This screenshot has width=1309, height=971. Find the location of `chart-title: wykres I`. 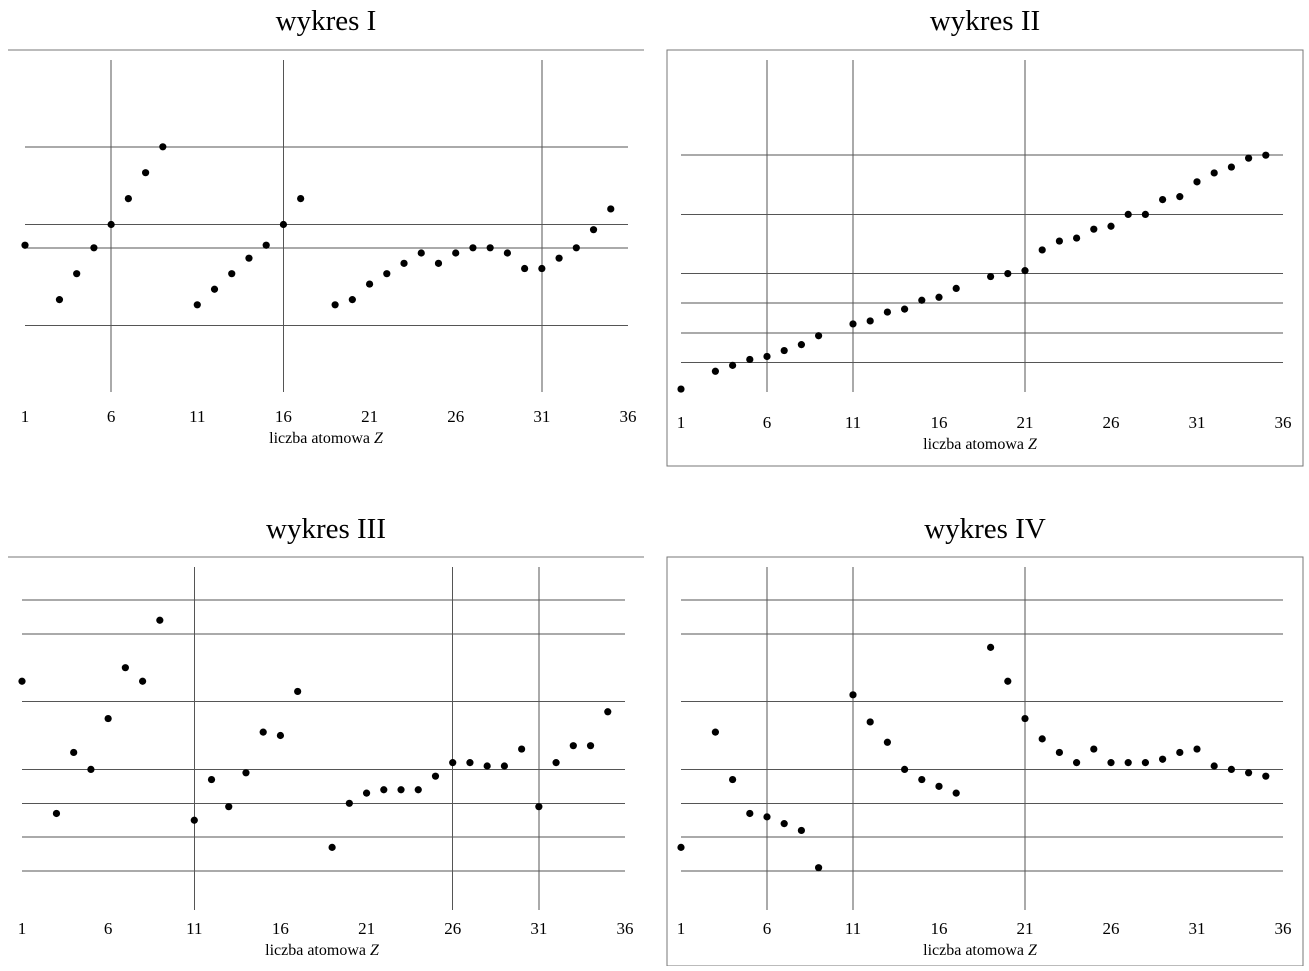

chart-title: wykres I is located at coordinates (326, 21).